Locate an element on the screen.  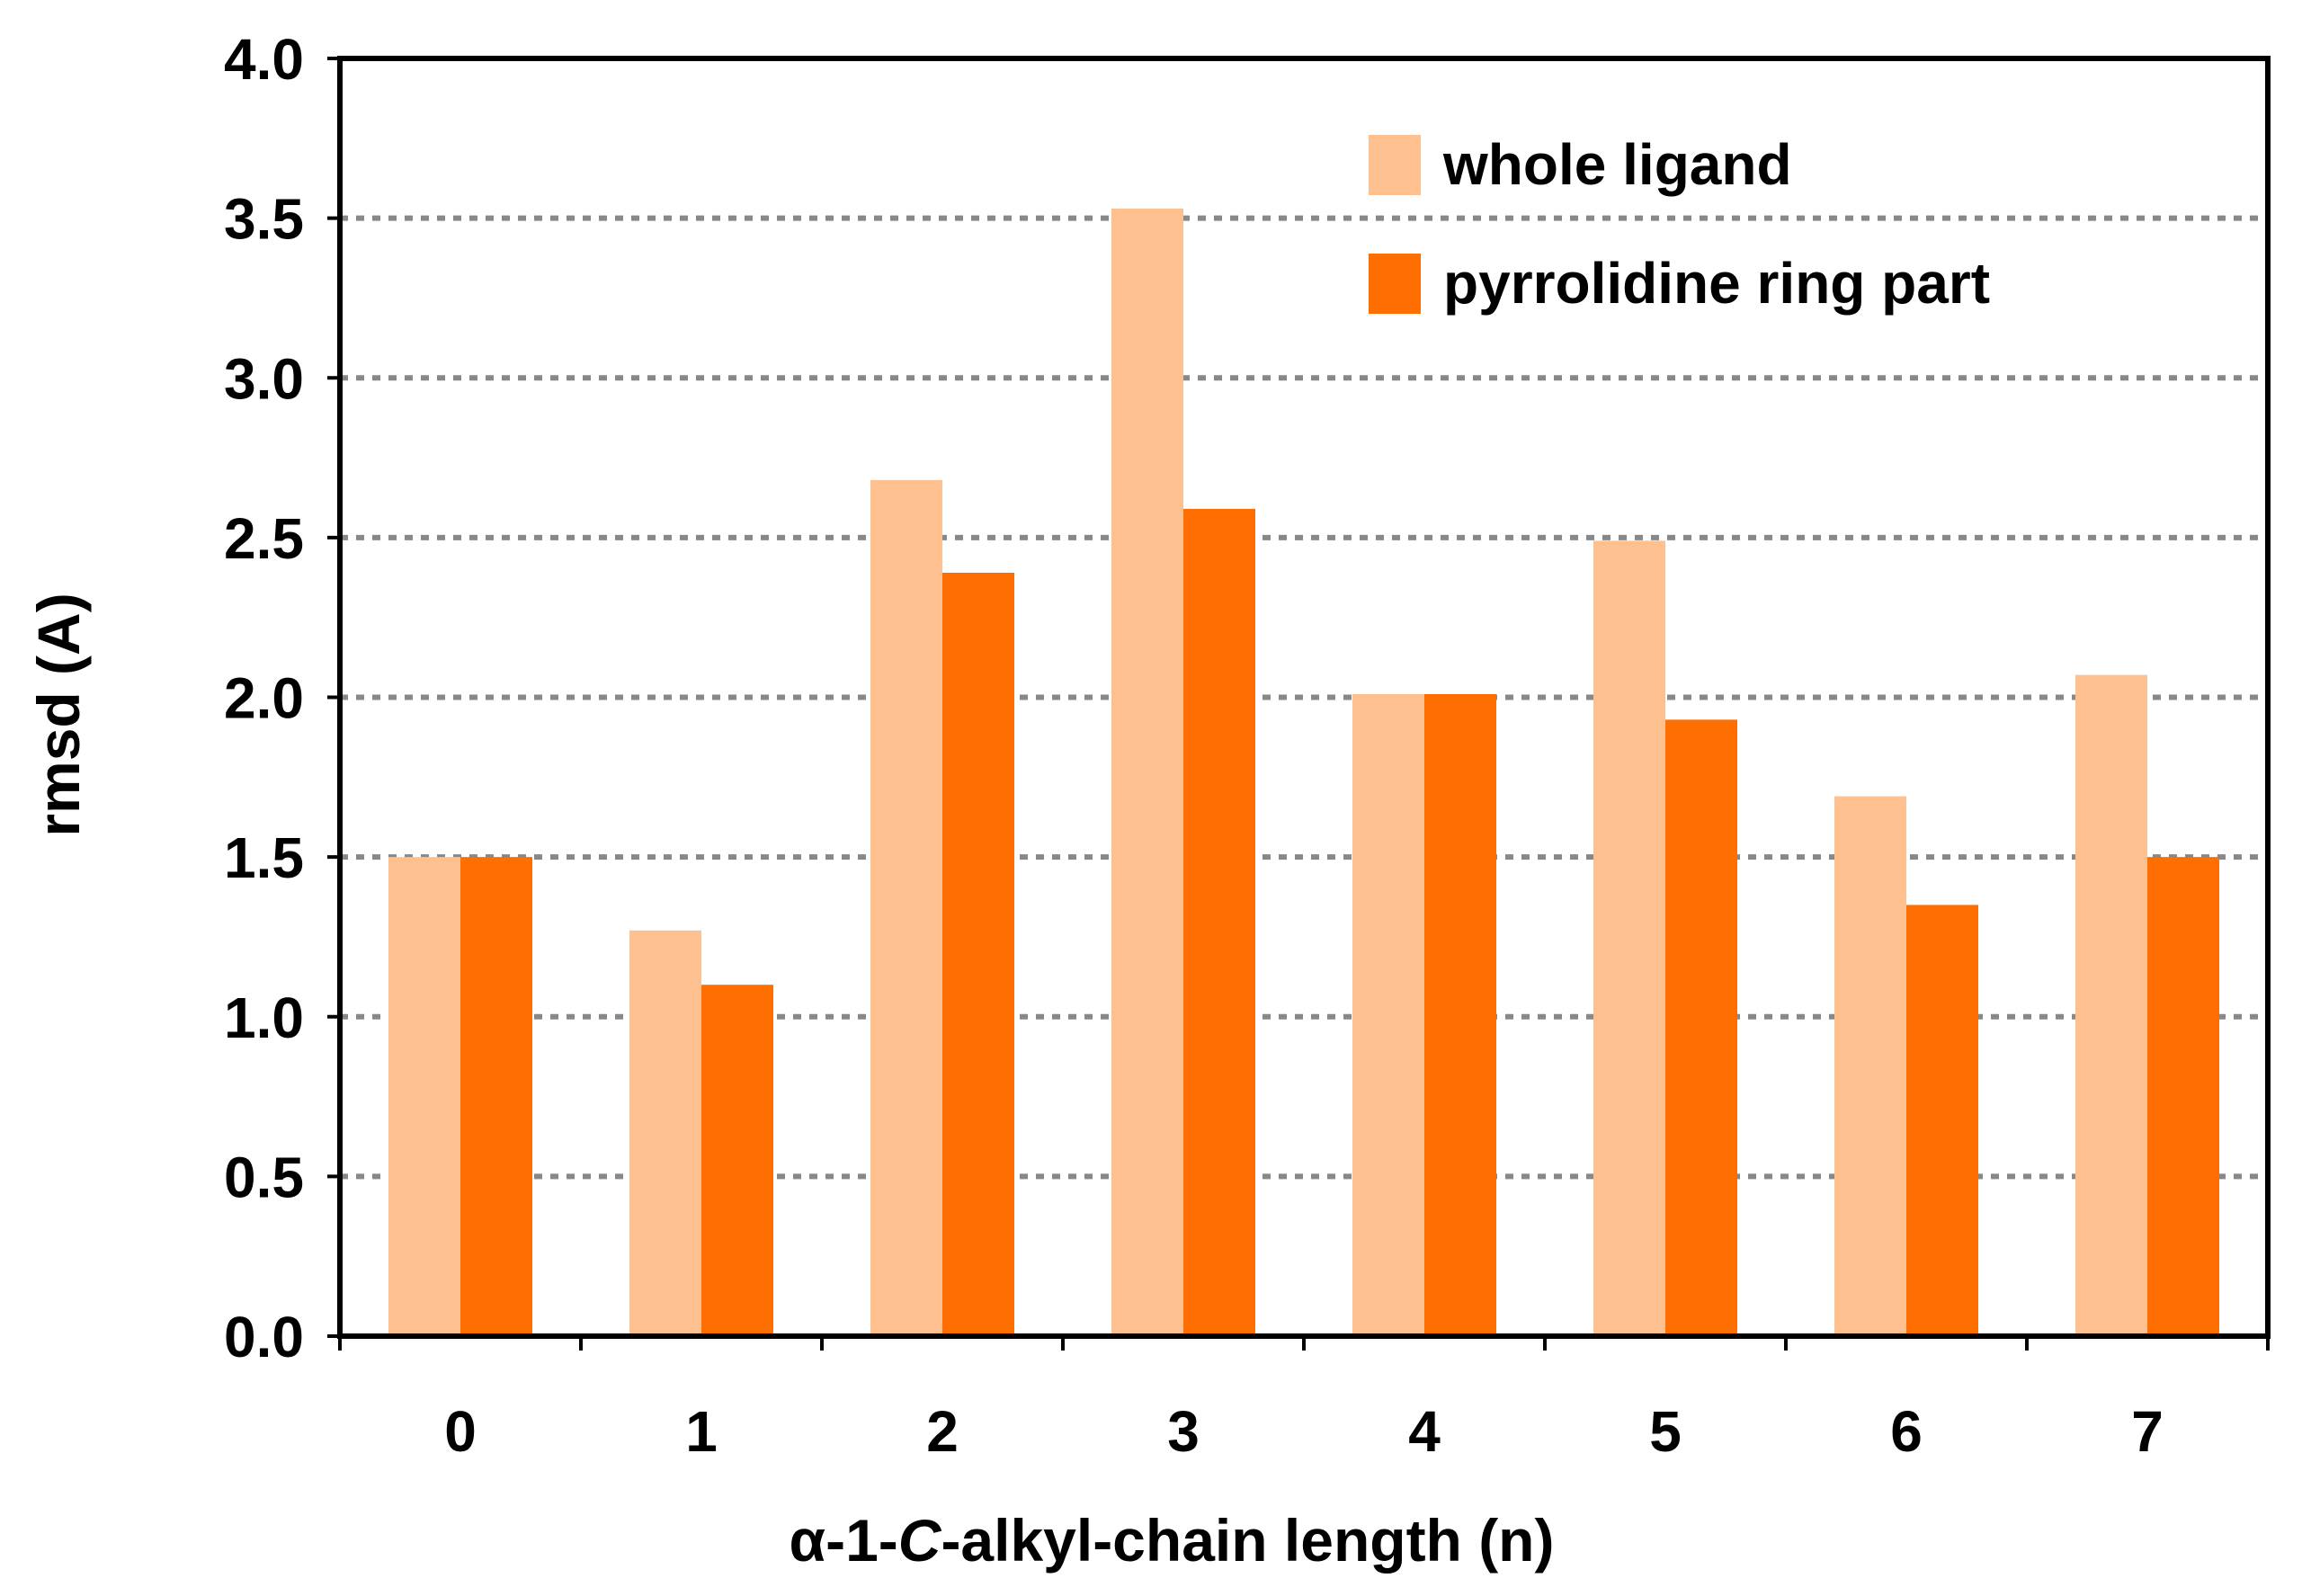
x-tick-label: 3 is located at coordinates (1183, 1431).